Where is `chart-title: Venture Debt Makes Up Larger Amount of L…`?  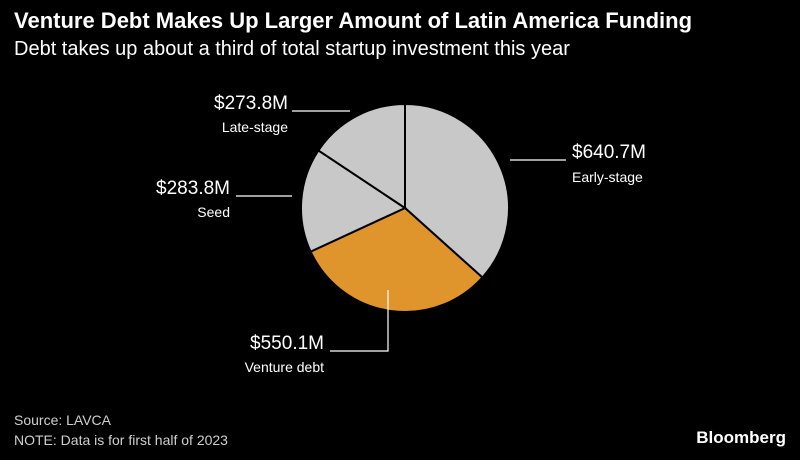 chart-title: Venture Debt Makes Up Larger Amount of L… is located at coordinates (353, 20).